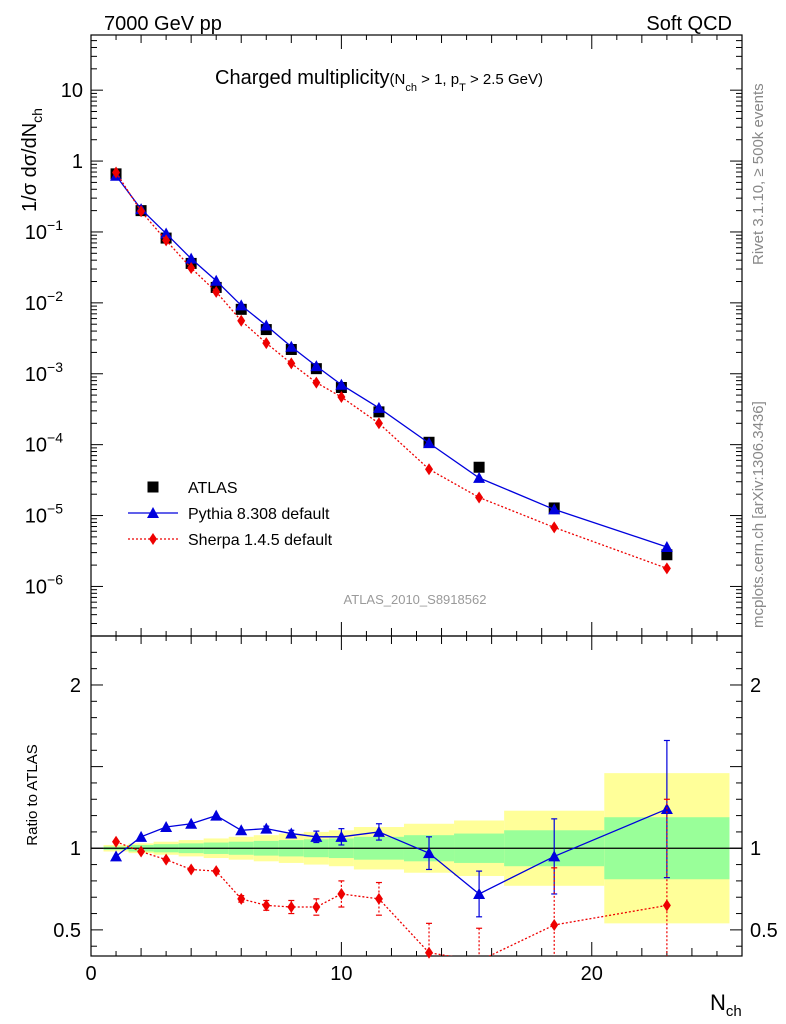 The image size is (786, 1024). Describe the element at coordinates (726, 1005) in the screenshot. I see `x-axis-label: Nch` at that location.